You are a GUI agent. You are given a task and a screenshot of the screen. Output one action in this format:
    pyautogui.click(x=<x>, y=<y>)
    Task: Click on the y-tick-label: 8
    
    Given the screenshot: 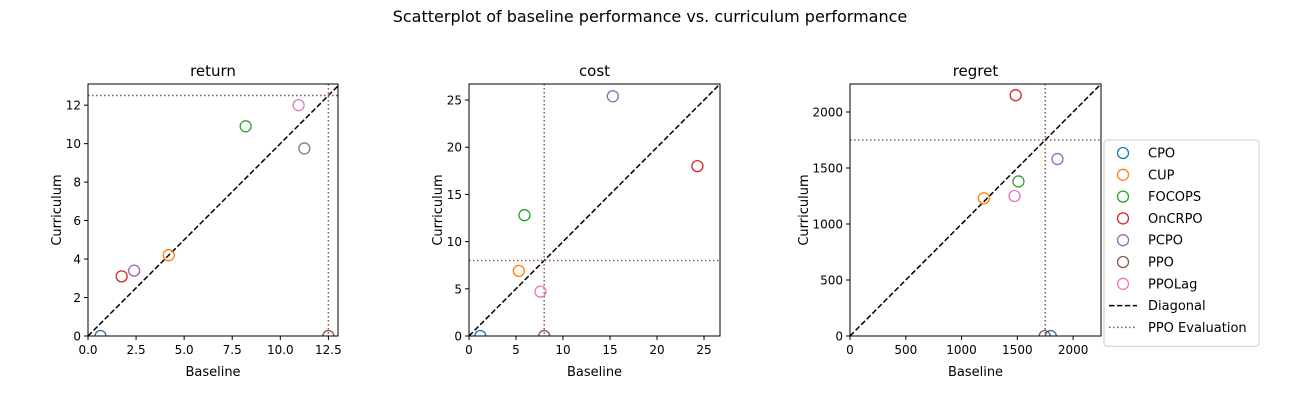 What is the action you would take?
    pyautogui.click(x=77, y=183)
    